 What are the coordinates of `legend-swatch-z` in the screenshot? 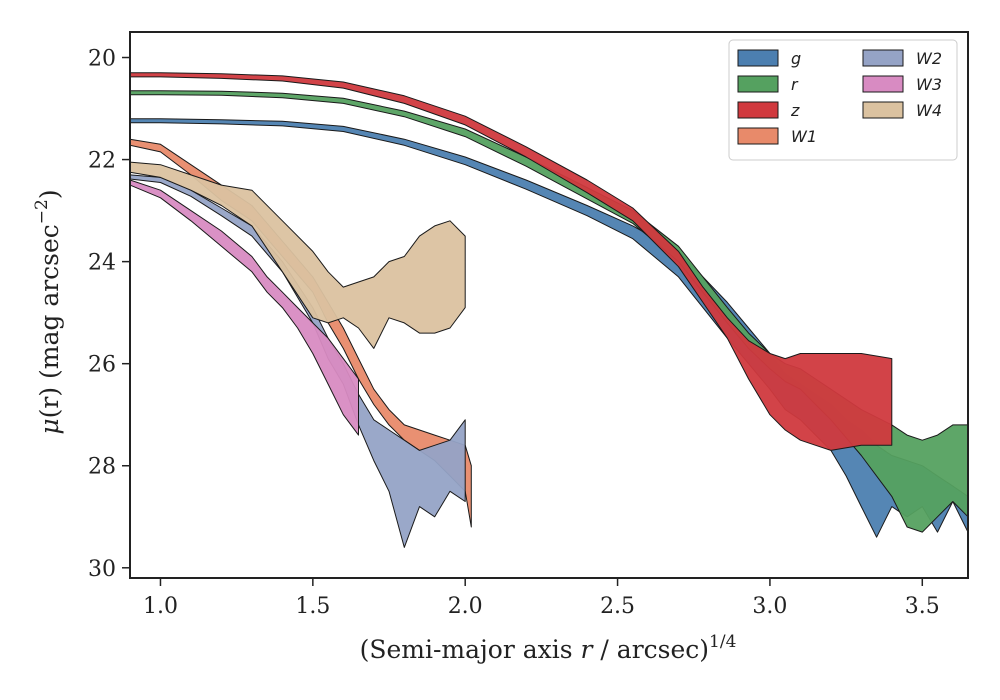 It's located at (758, 110).